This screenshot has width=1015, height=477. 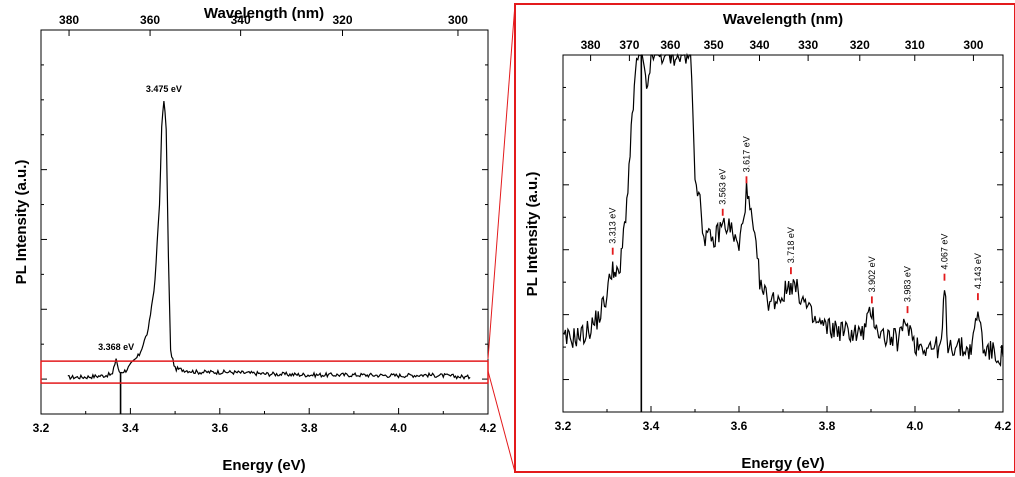 What do you see at coordinates (944, 252) in the screenshot?
I see `peak-label: 4.067 eV` at bounding box center [944, 252].